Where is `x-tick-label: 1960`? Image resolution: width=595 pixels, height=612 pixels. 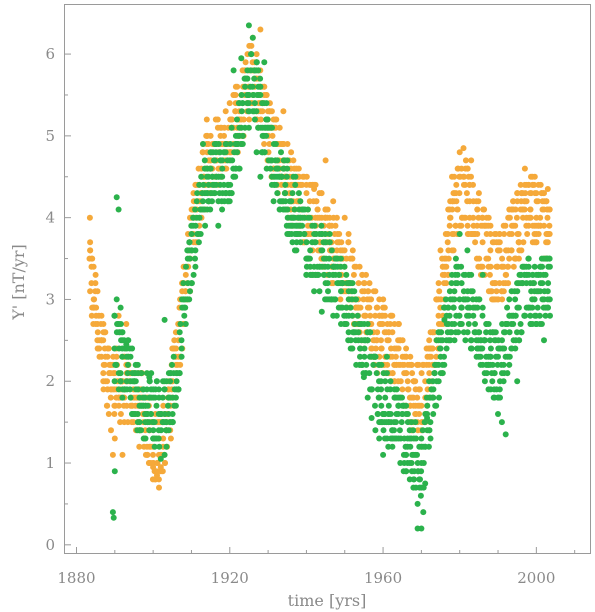 x-tick-label: 1960 is located at coordinates (383, 578).